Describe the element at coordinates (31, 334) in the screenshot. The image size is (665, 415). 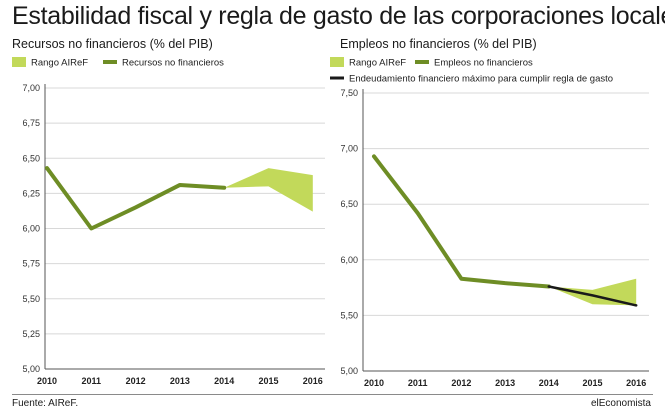
I see `y-tick-label: 5,25` at that location.